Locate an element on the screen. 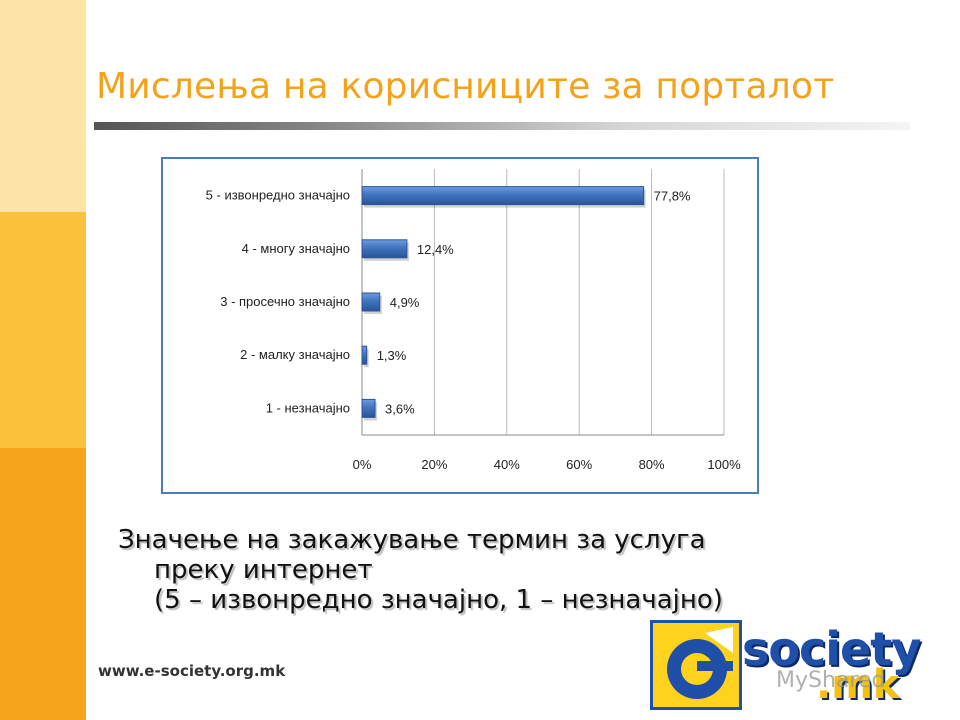  logo-e-mark is located at coordinates (696, 665).